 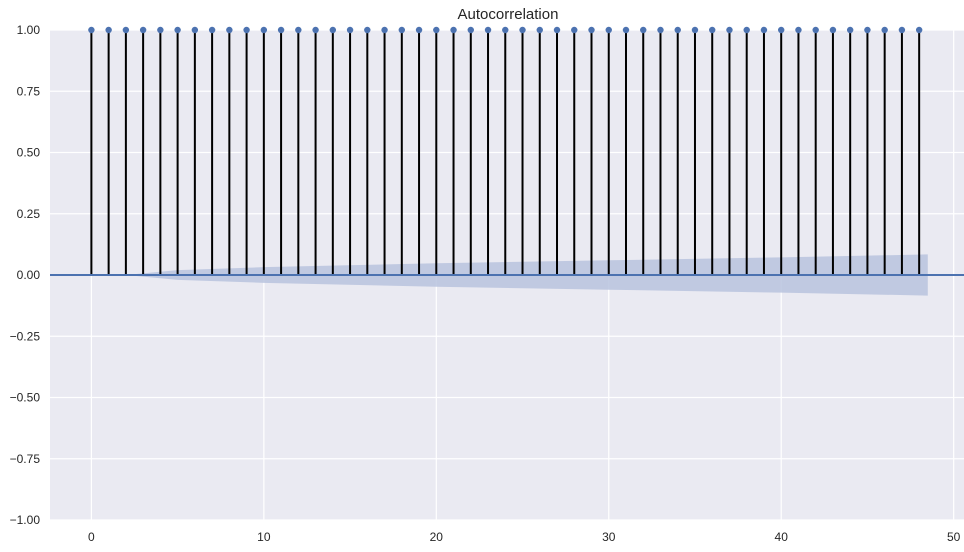 I want to click on y-tick-label: −1.00, so click(x=25, y=520).